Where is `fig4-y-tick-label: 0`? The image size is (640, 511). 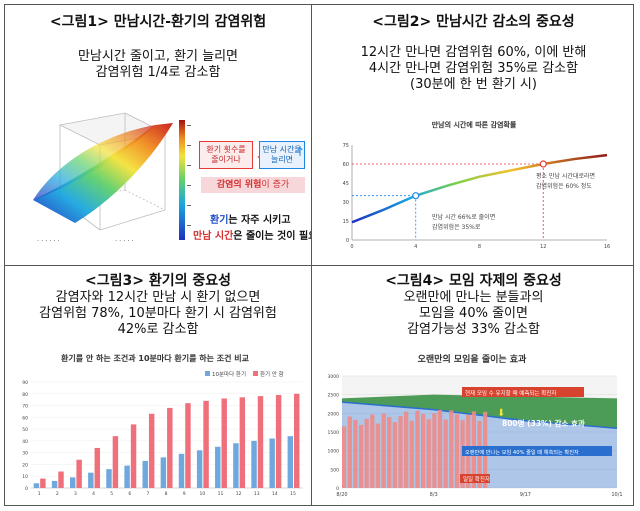 fig4-y-tick-label: 0 is located at coordinates (337, 489).